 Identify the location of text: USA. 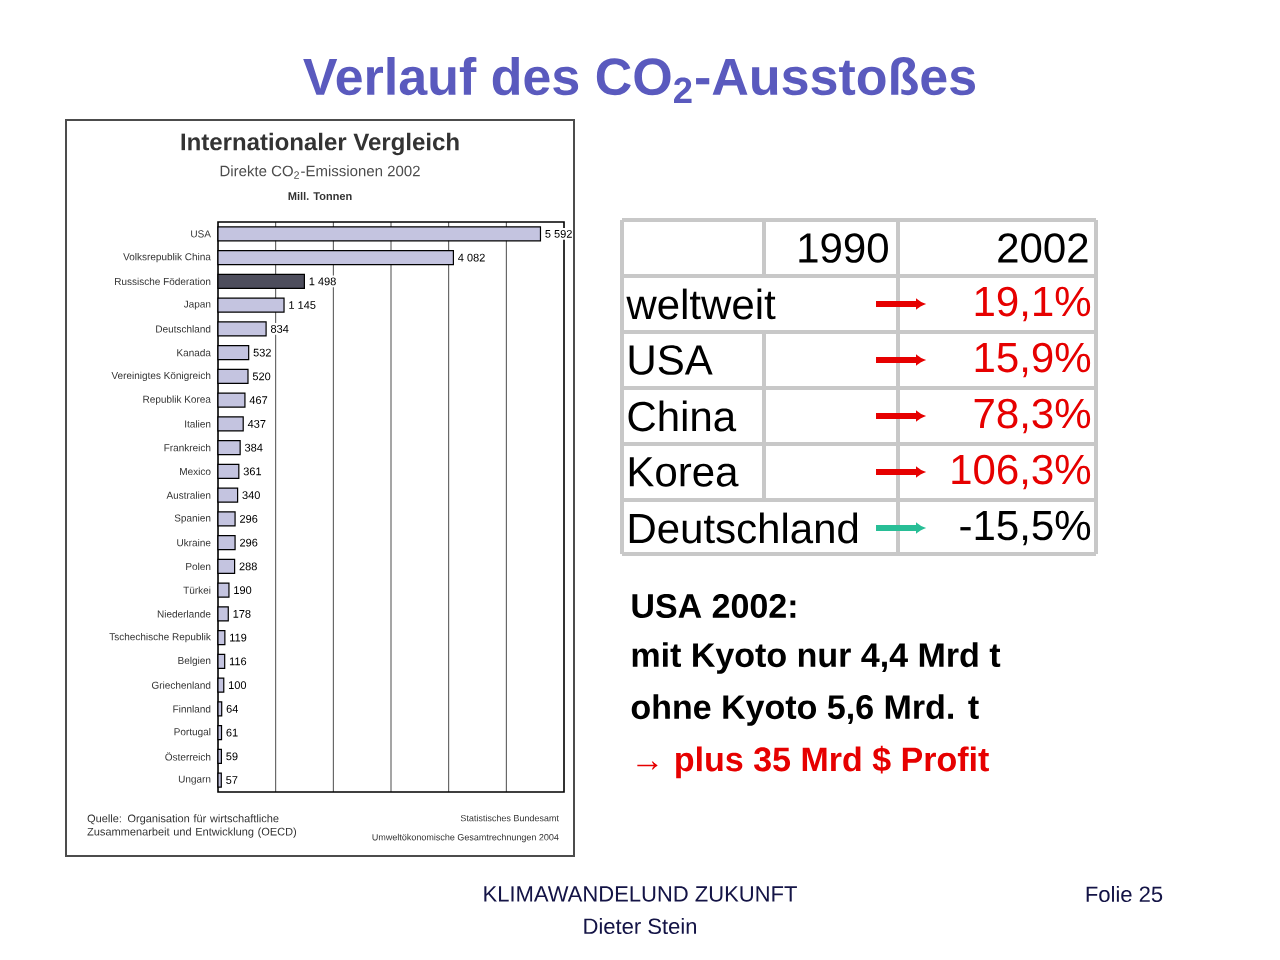
(671, 360).